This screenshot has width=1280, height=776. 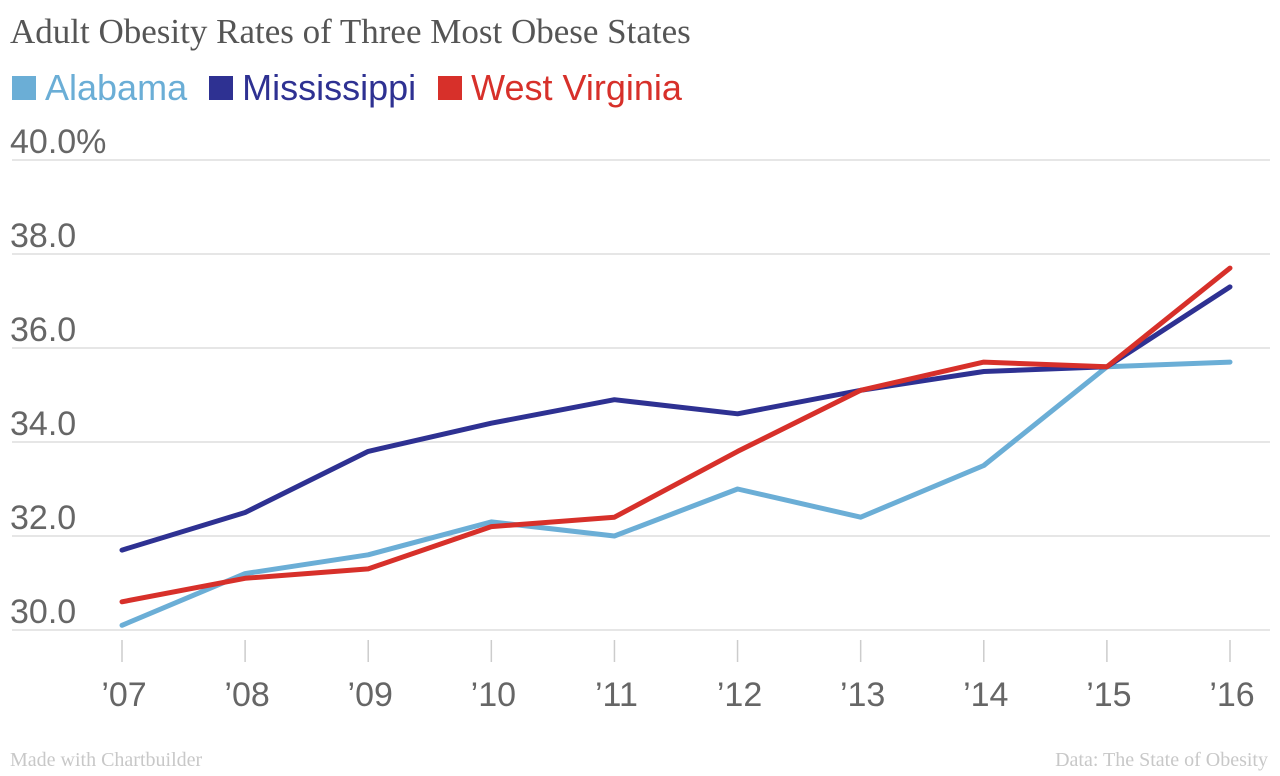 I want to click on legend-swatch-alabama, so click(x=24, y=88).